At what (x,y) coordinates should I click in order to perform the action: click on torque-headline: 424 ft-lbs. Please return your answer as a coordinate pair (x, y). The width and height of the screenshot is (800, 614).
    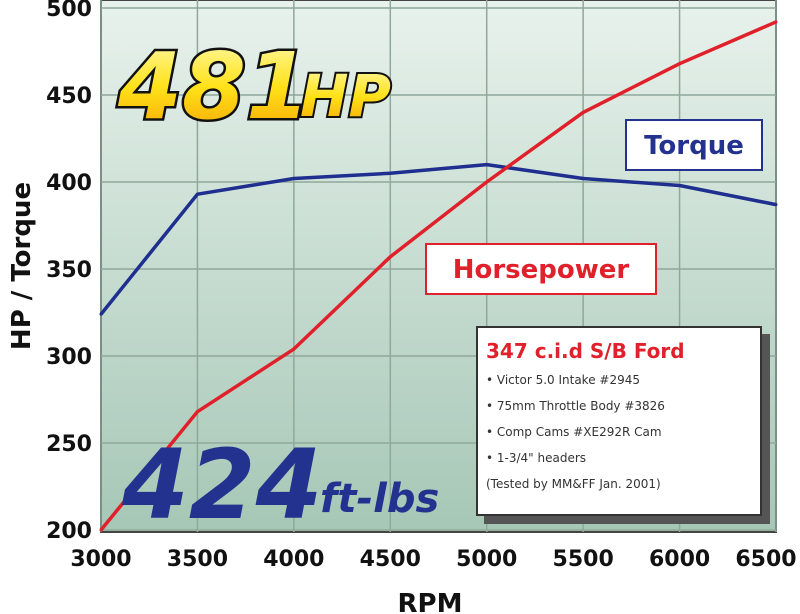
    Looking at the image, I should click on (280, 485).